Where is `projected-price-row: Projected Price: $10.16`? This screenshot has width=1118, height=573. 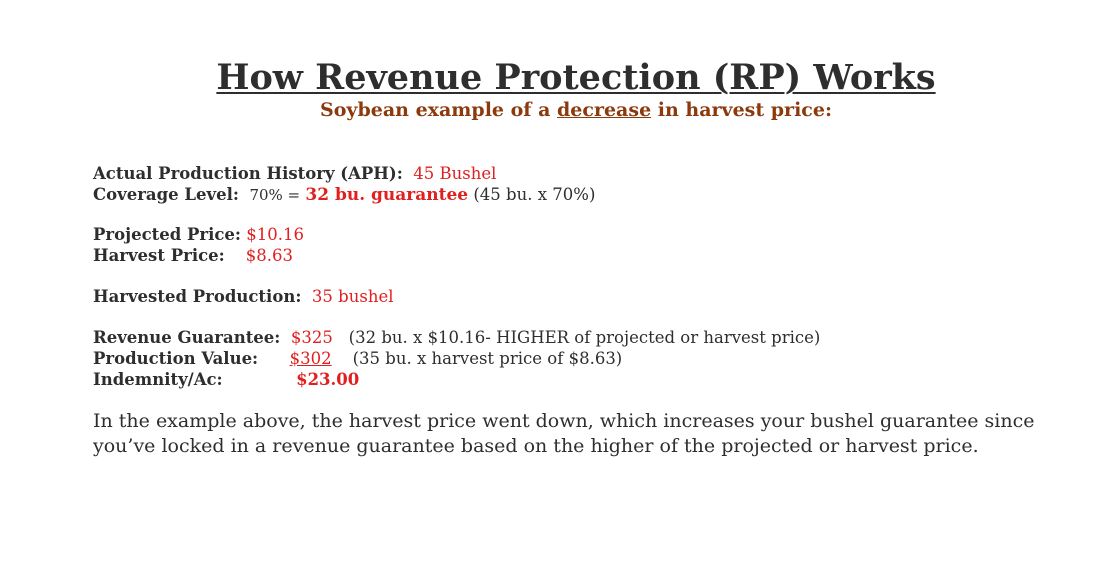 projected-price-row: Projected Price: $10.16 is located at coordinates (198, 234).